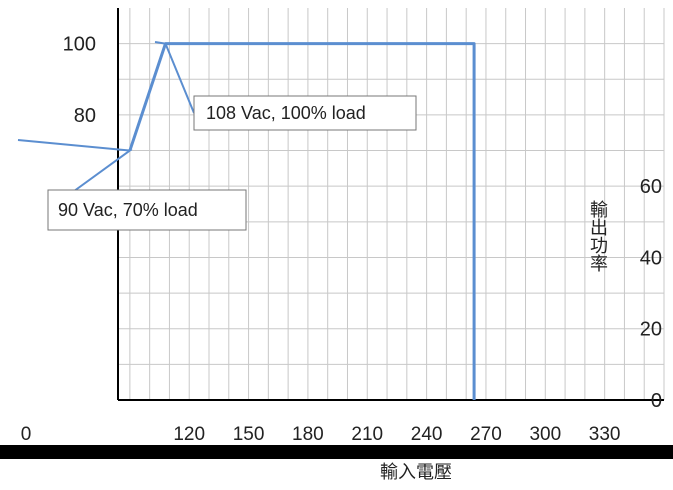 The image size is (673, 490). What do you see at coordinates (651, 258) in the screenshot?
I see `y-tick-label: 40` at bounding box center [651, 258].